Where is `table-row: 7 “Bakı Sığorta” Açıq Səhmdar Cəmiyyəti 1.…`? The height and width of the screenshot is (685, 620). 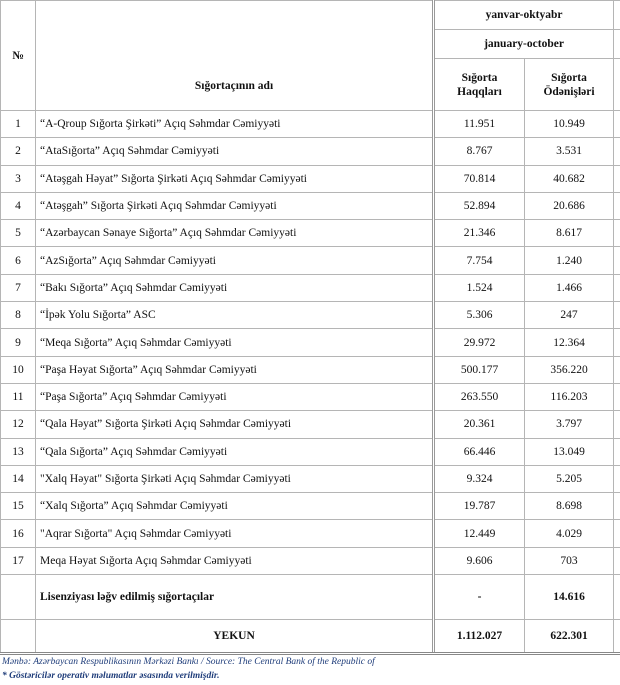 table-row: 7 “Bakı Sığorta” Açıq Səhmdar Cəmiyyəti 1.… is located at coordinates (310, 288).